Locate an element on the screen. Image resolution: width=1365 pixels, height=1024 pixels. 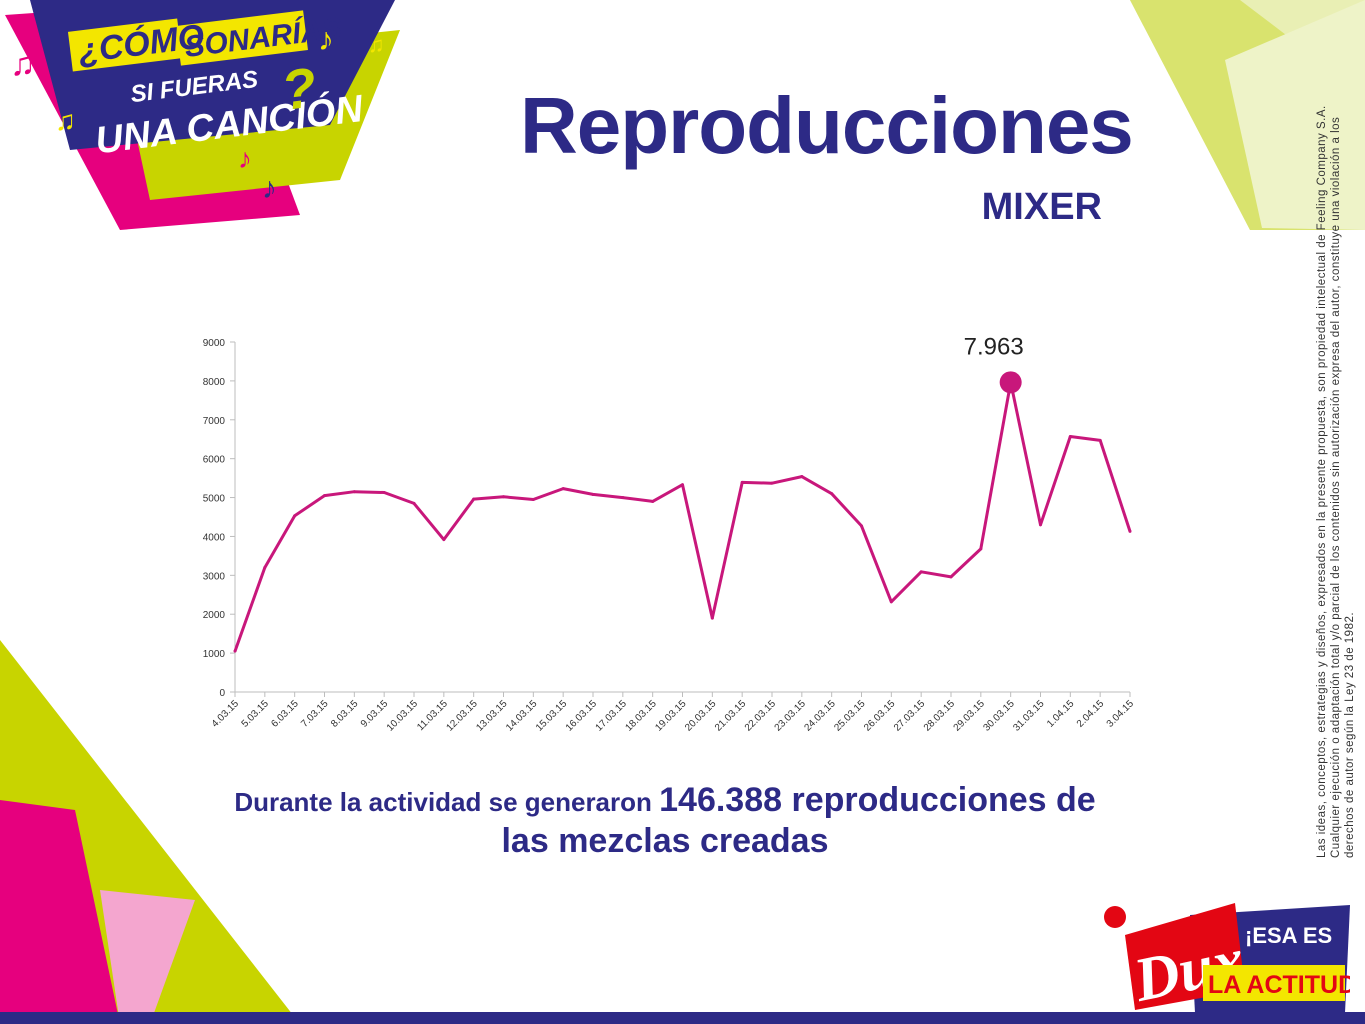
x-tick-label: 25.03.15 is located at coordinates (850, 716).